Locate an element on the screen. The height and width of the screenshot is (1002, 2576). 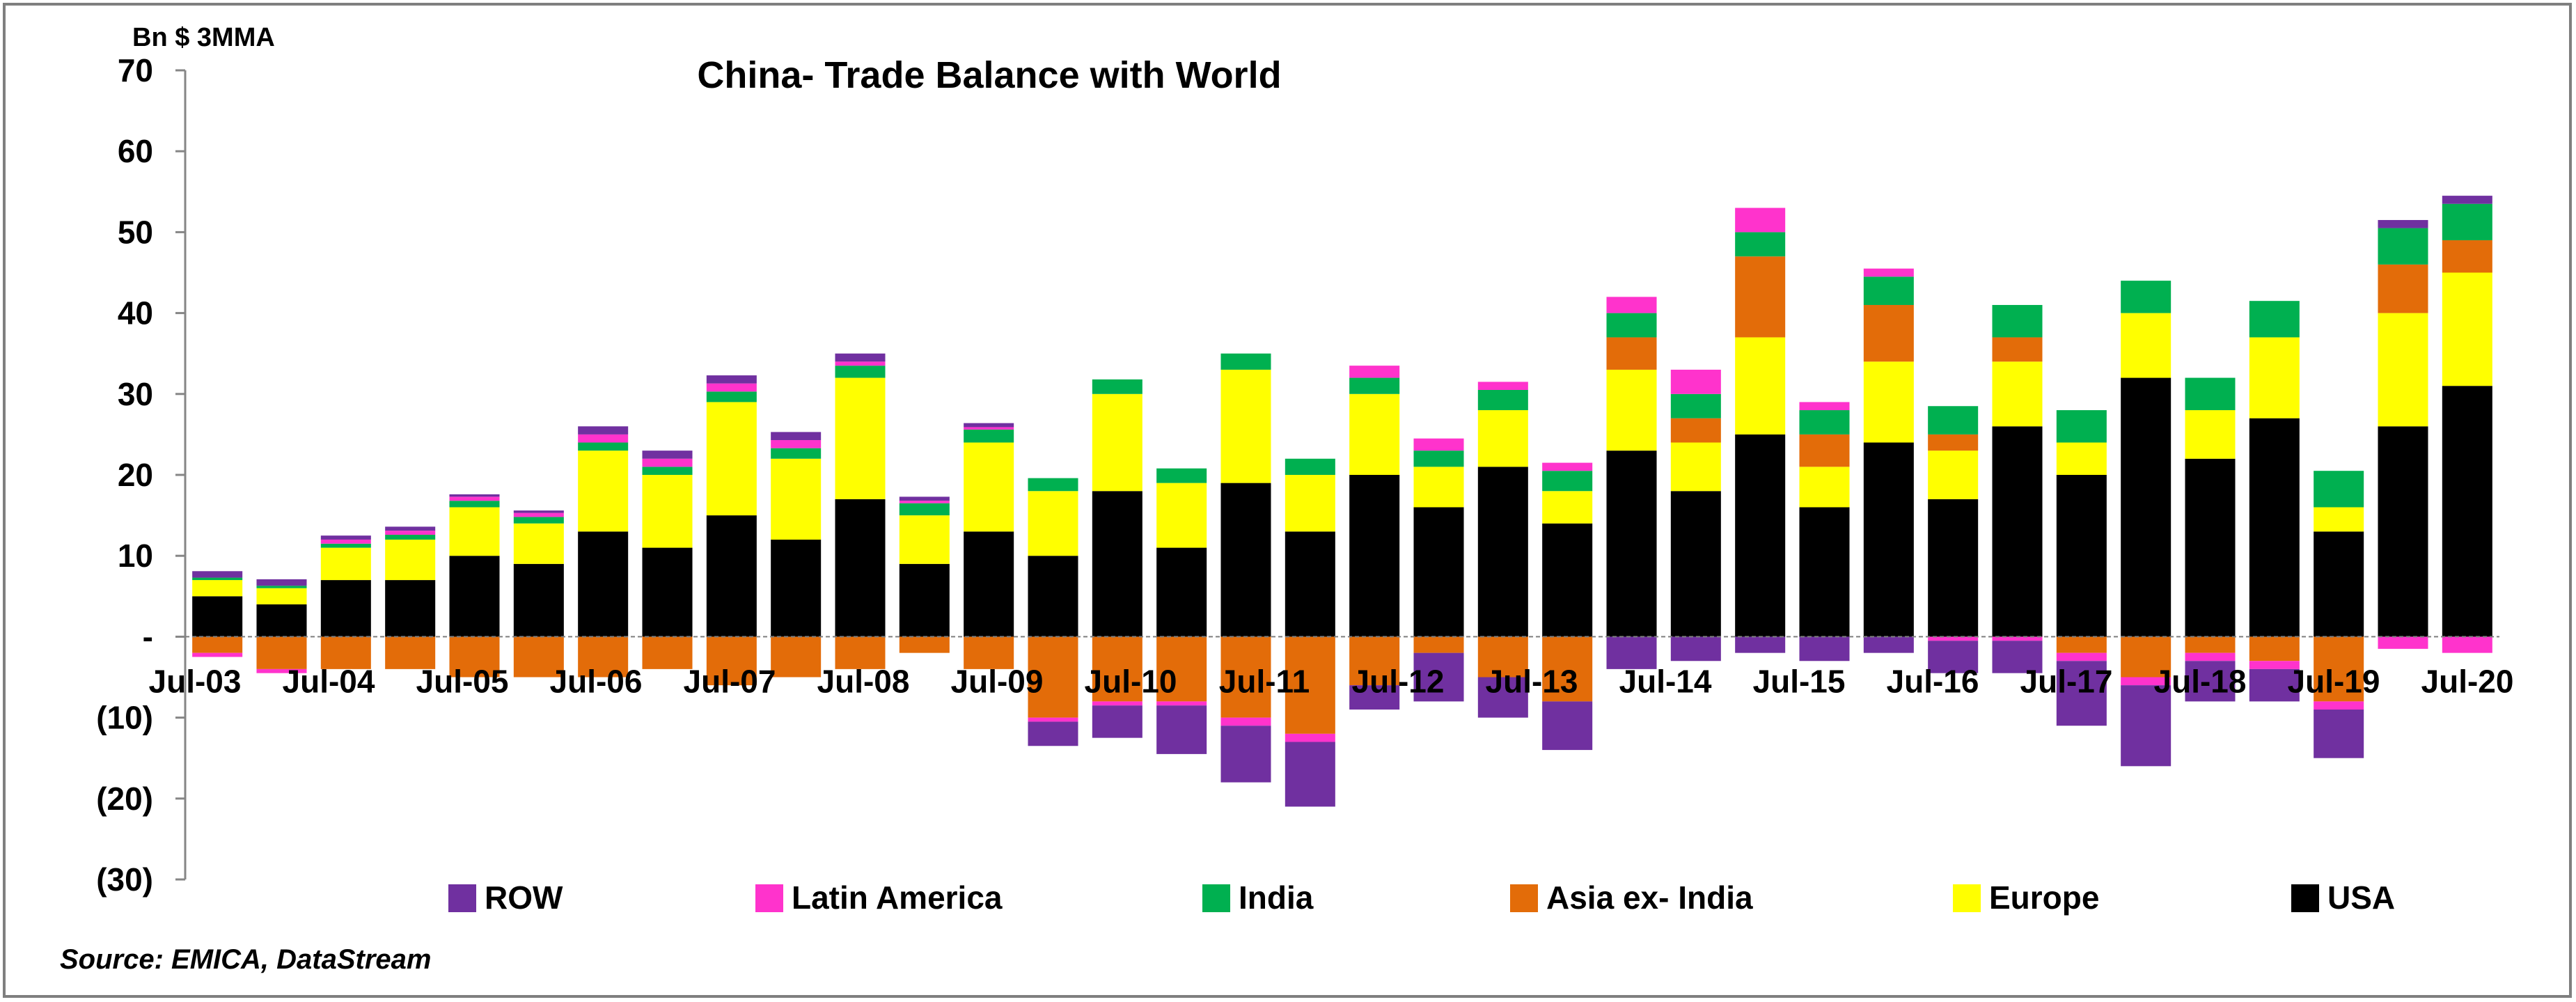
legend-item: Asia ex- India is located at coordinates (1631, 897).